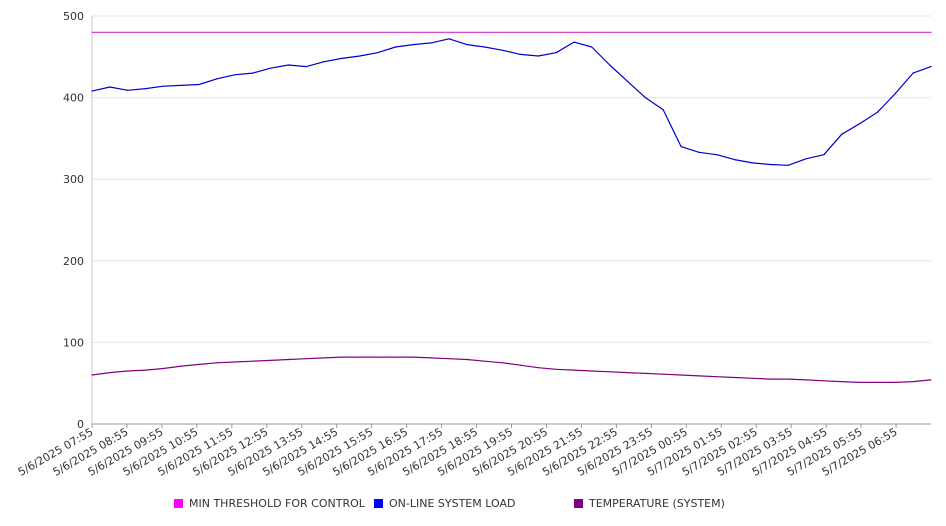 This screenshot has height=526, width=946. What do you see at coordinates (73, 179) in the screenshot?
I see `y-tick-label-3: 300` at bounding box center [73, 179].